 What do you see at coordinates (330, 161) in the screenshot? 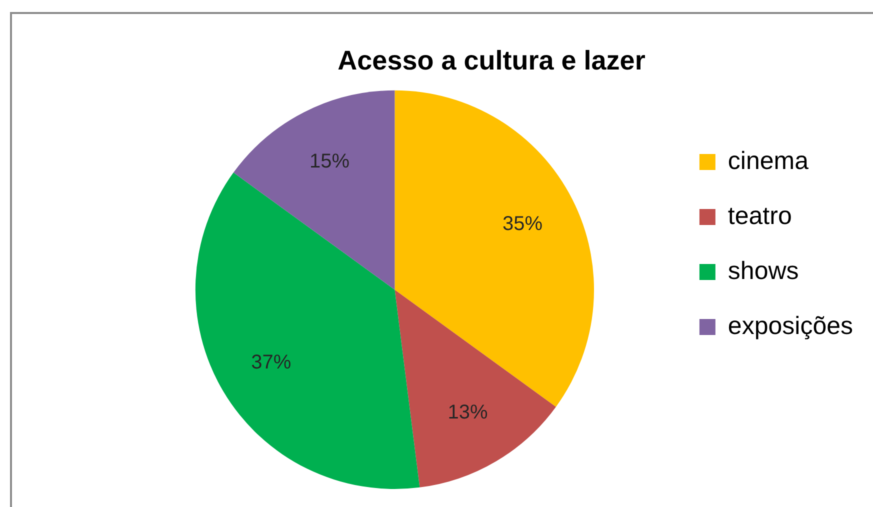
I see `data-label: 15%` at bounding box center [330, 161].